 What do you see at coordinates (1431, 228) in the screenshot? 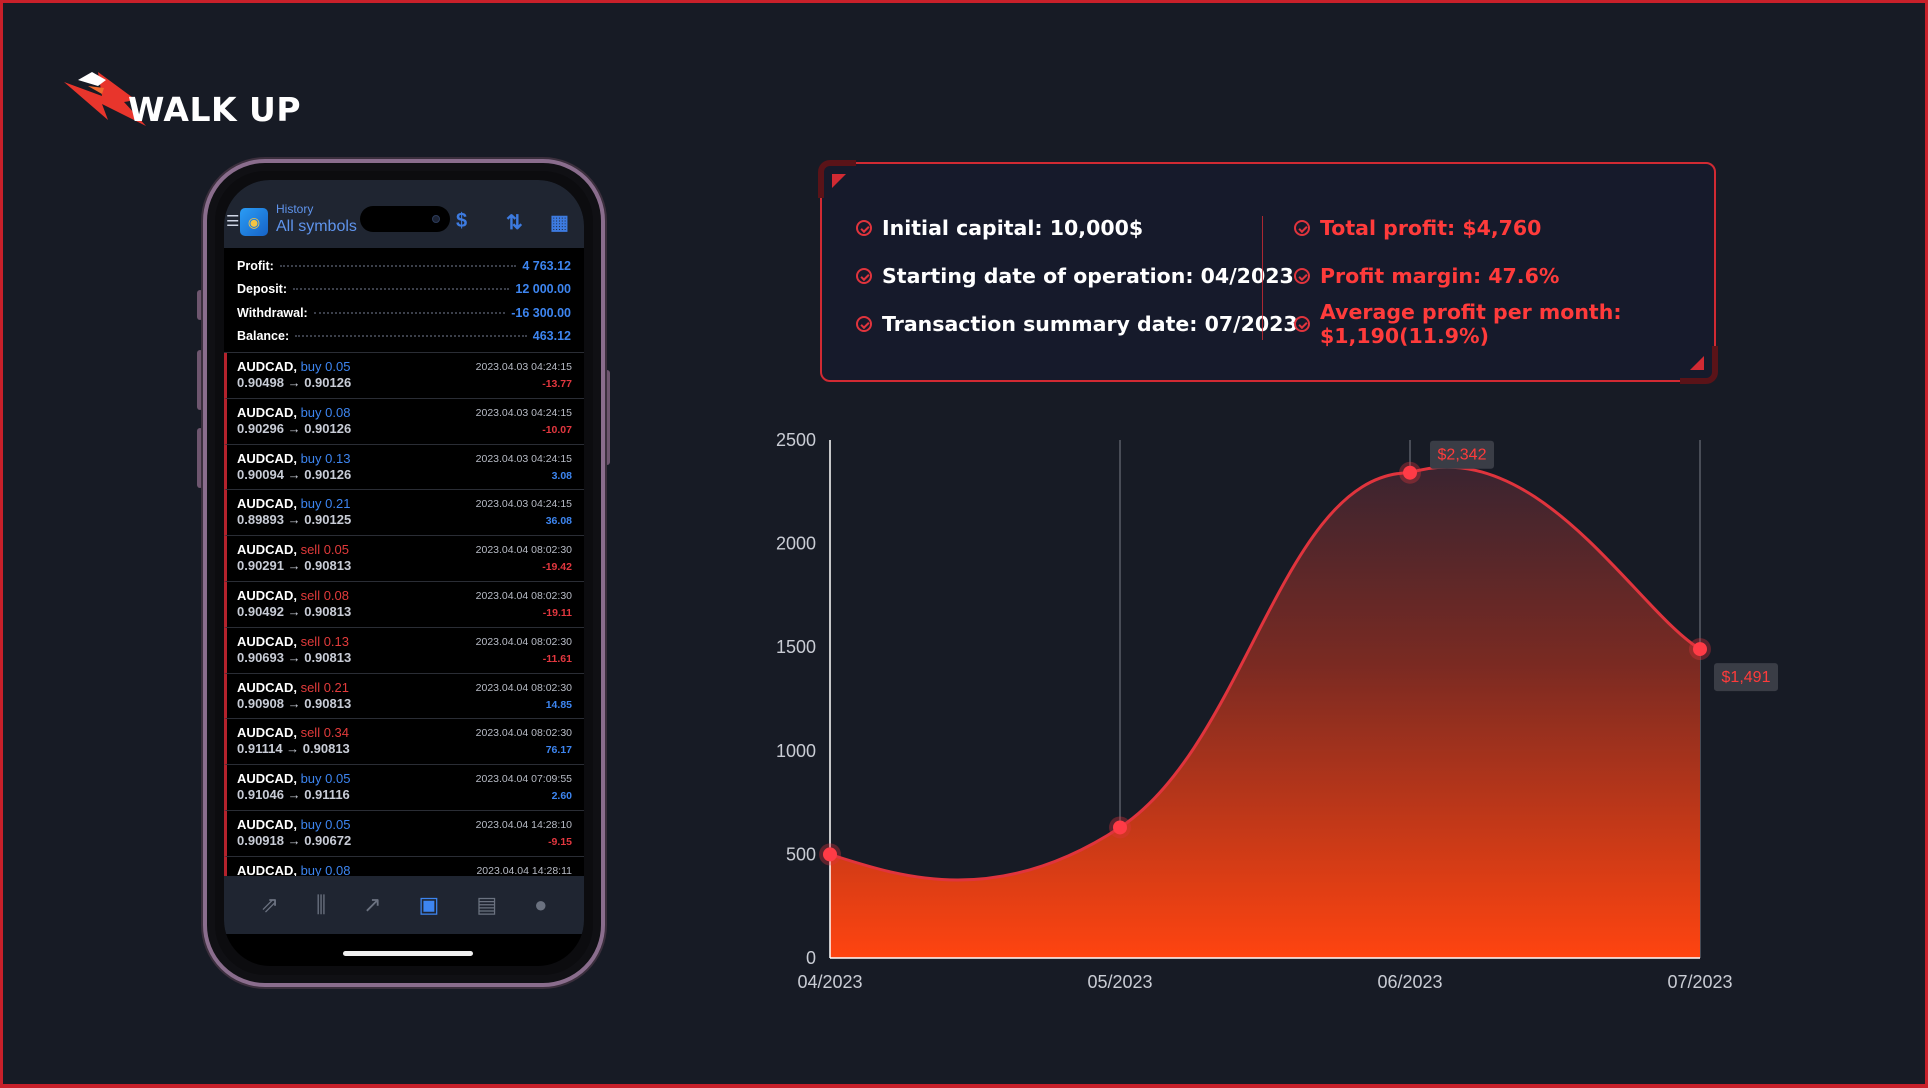
I see `info-text: Total profit: $4,760` at bounding box center [1431, 228].